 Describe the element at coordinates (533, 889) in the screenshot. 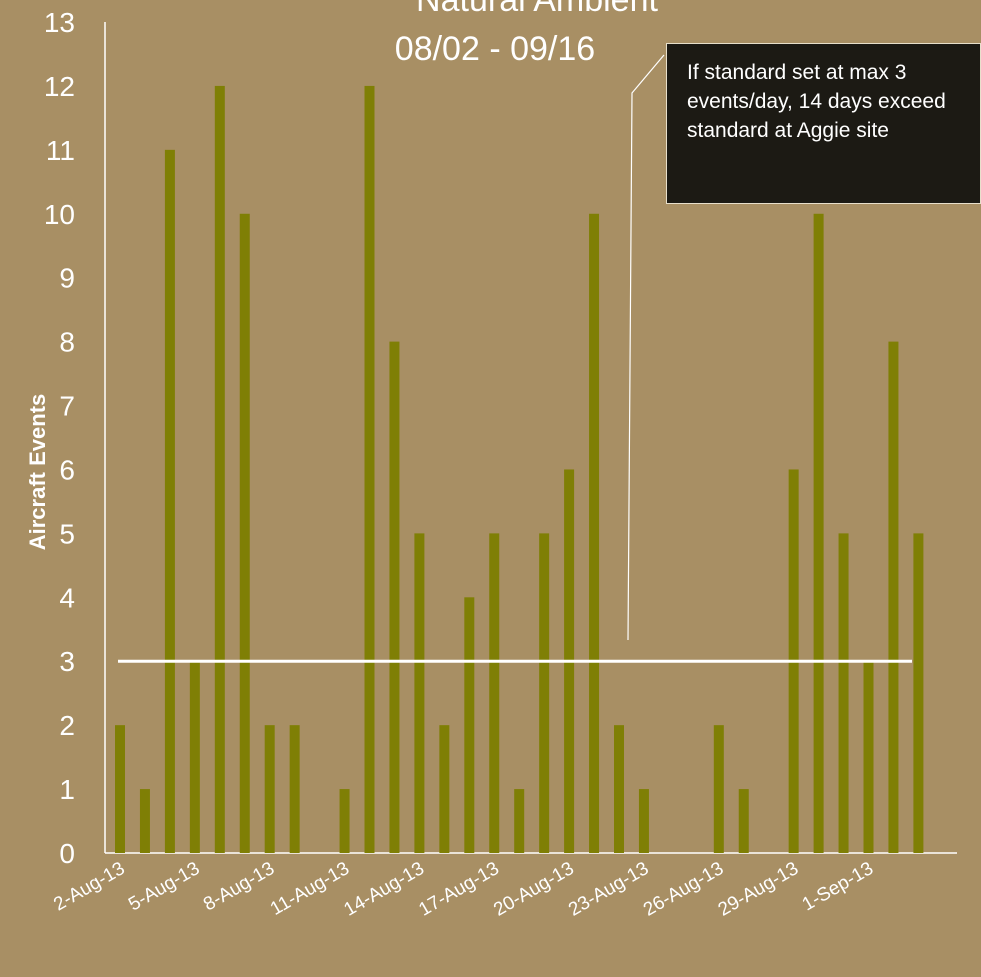

I see `x-tick-label: 20-Aug-13` at that location.